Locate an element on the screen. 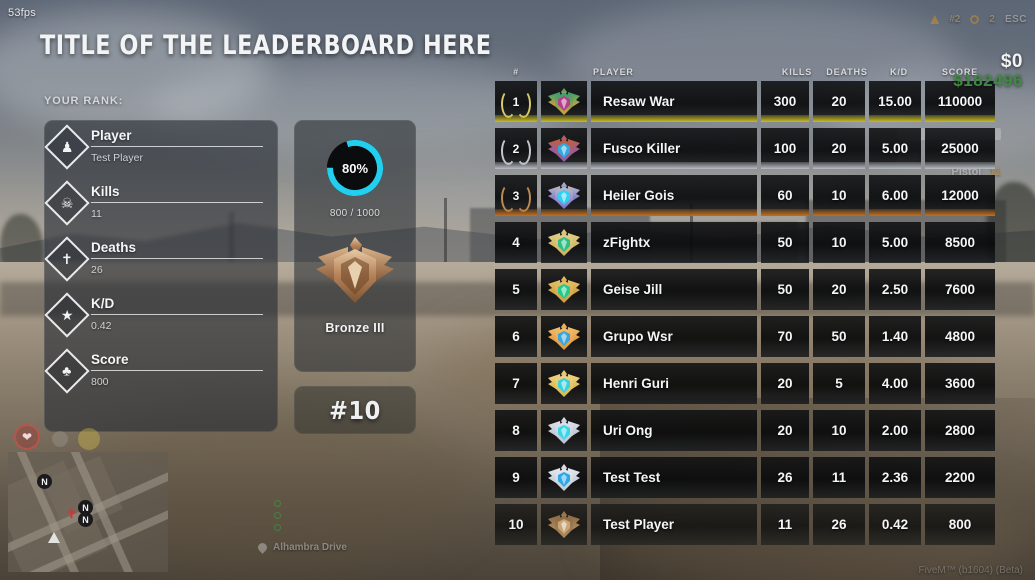 The width and height of the screenshot is (1035, 580). table-row: 9 Test Test 26 11 2.36 2200 is located at coordinates (745, 477).